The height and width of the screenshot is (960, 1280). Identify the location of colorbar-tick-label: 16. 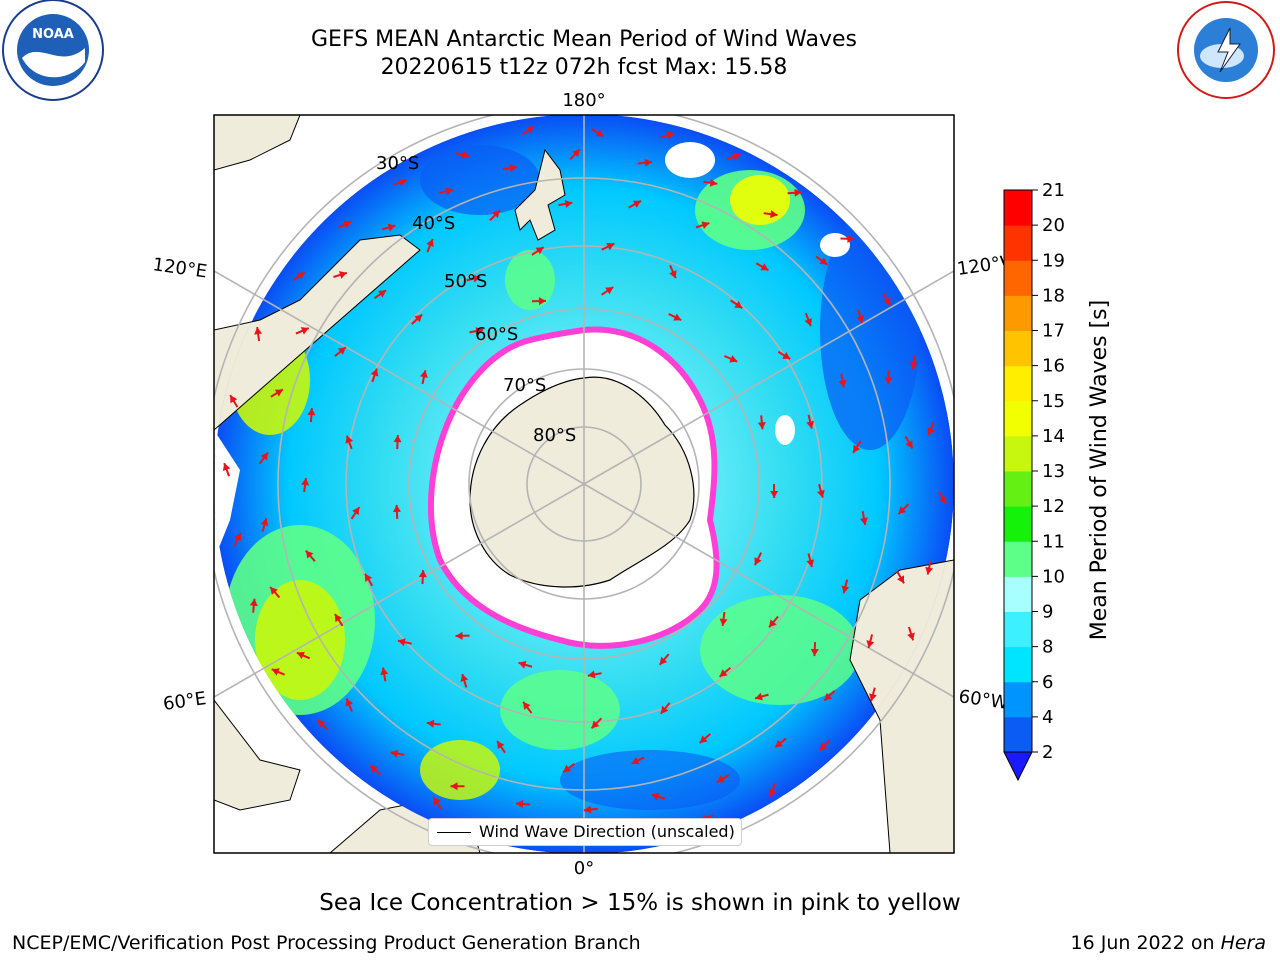
(1053, 366).